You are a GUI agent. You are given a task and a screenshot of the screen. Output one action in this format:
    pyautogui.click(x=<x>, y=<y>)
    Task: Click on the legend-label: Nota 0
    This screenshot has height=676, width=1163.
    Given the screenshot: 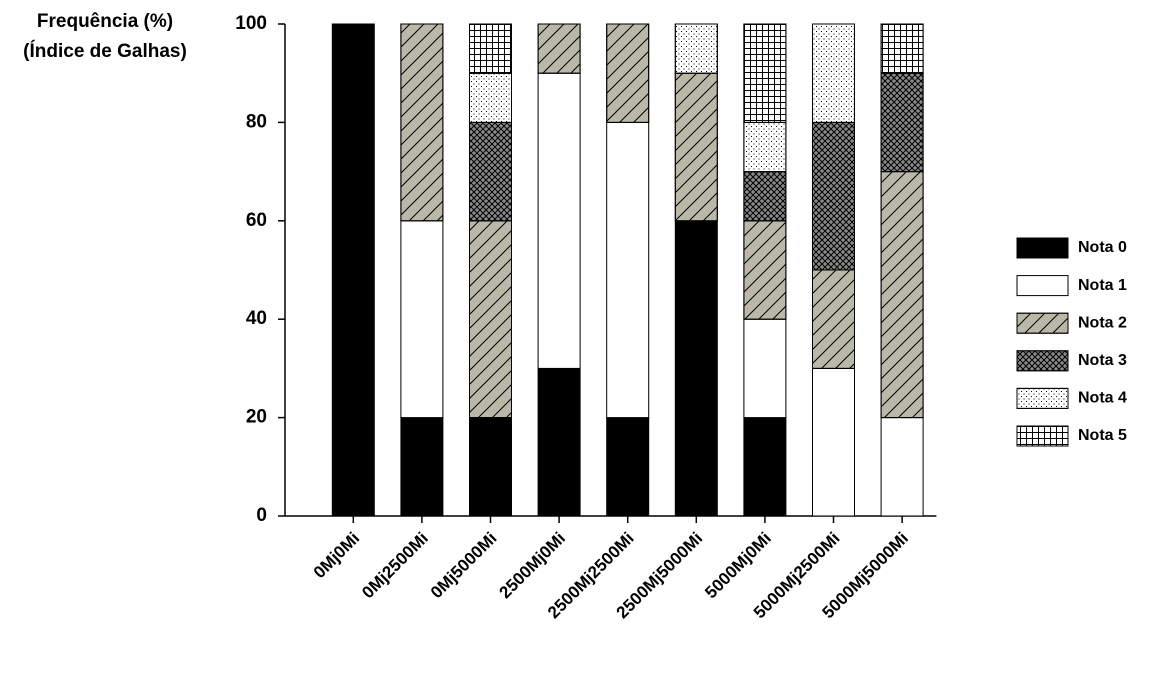 What is the action you would take?
    pyautogui.click(x=1102, y=247)
    